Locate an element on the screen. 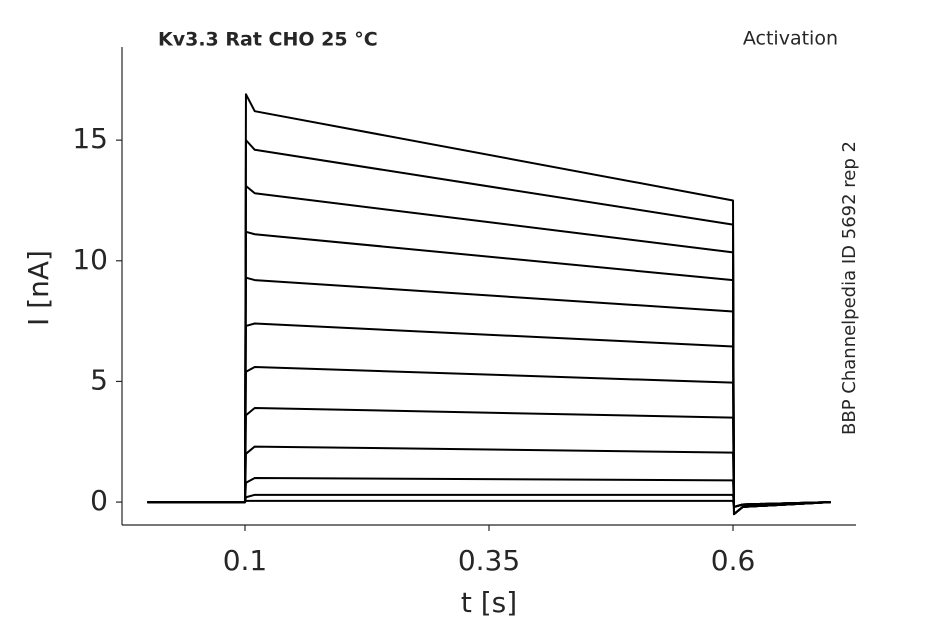 The image size is (945, 624). y-tick-label: 0 is located at coordinates (99, 500).